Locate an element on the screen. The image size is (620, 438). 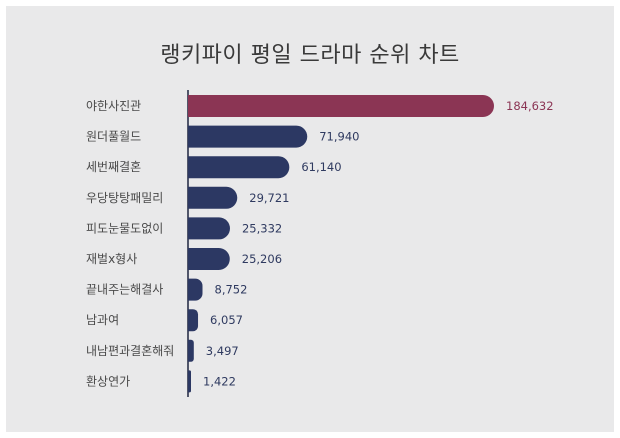
category-label: 남과여 is located at coordinates (102, 320).